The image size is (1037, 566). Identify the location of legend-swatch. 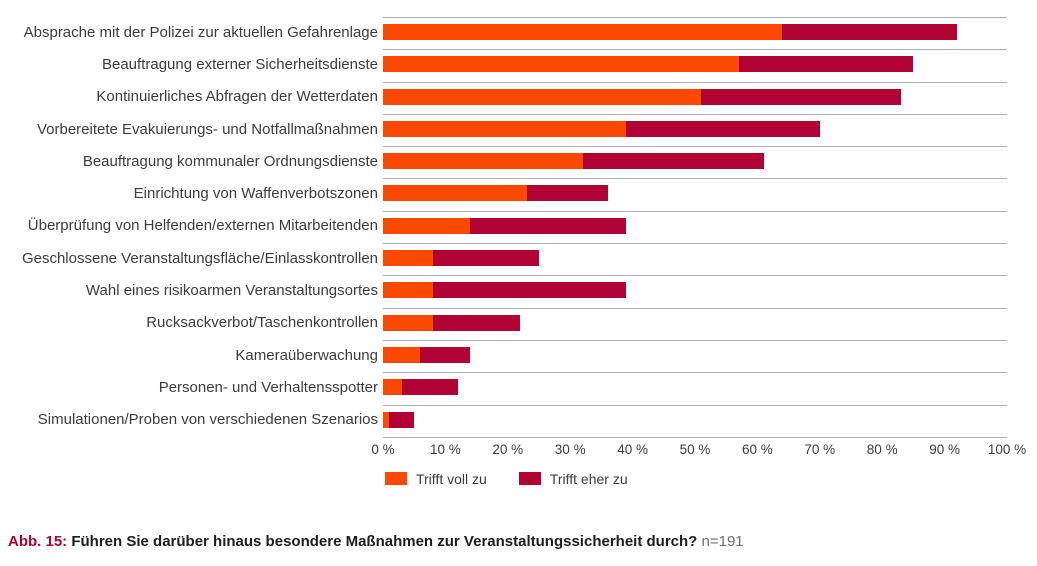
(529, 479).